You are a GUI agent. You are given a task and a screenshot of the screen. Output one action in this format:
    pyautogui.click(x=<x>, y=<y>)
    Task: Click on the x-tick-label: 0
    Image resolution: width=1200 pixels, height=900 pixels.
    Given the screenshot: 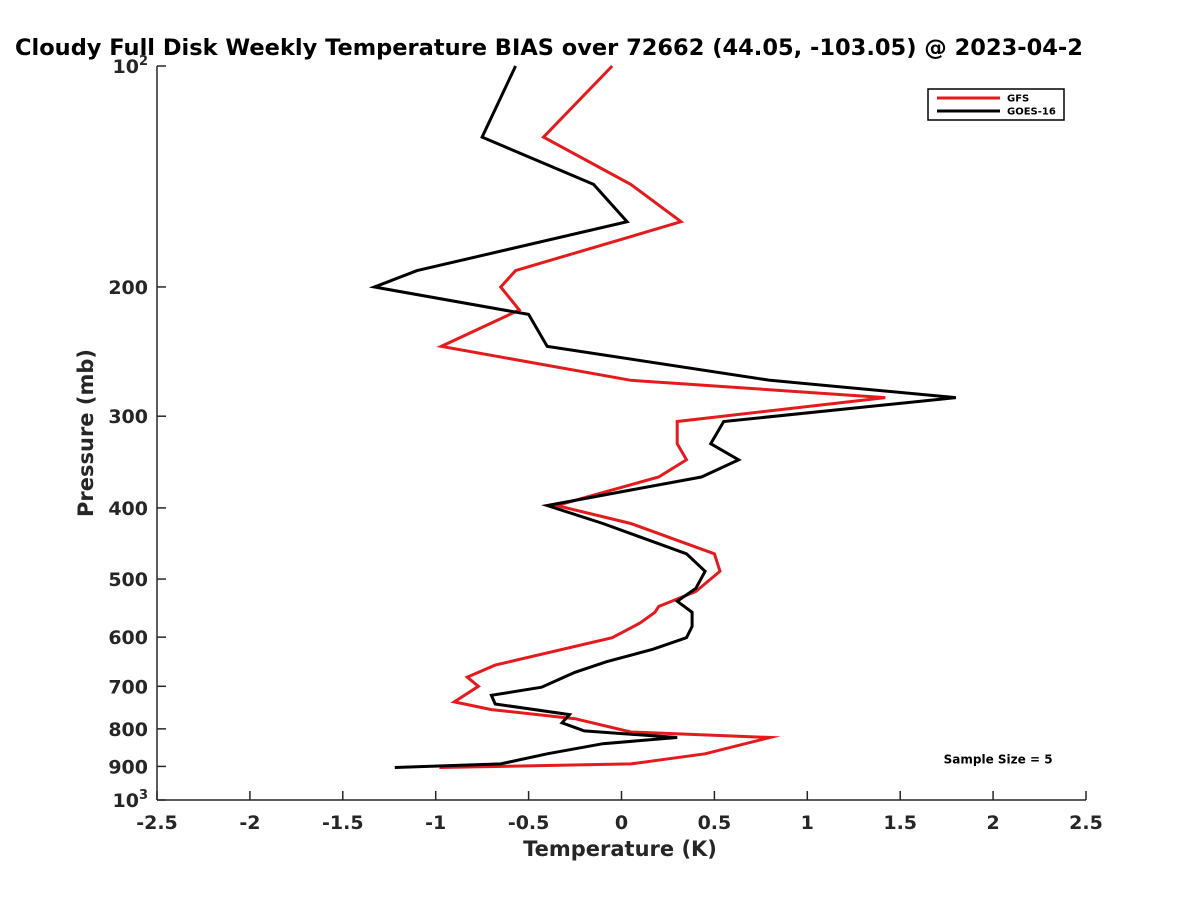 What is the action you would take?
    pyautogui.click(x=621, y=823)
    